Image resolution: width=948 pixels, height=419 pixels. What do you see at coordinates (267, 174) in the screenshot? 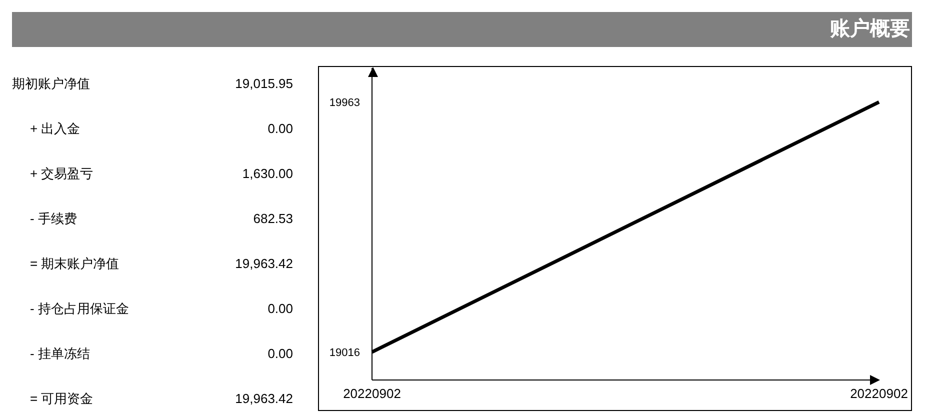
I see `annotation: 1,630.00` at bounding box center [267, 174].